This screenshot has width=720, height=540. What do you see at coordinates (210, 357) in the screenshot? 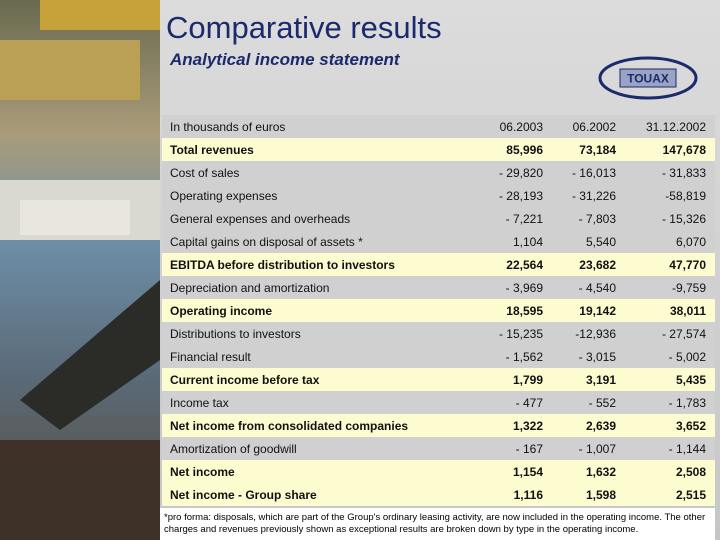
I see `row-label: Financial result` at bounding box center [210, 357].